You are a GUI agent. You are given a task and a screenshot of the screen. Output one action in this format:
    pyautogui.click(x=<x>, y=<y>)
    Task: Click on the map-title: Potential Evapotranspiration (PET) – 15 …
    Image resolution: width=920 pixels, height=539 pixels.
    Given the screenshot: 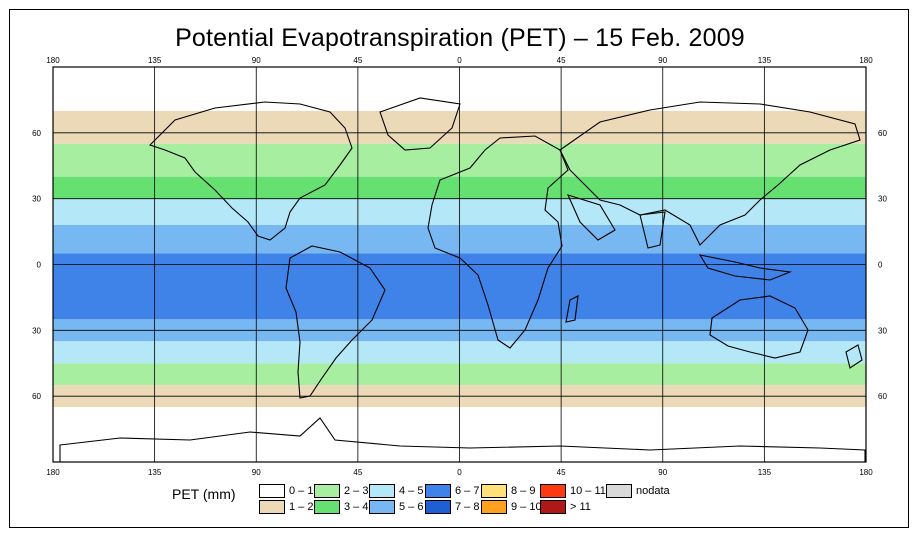 What is the action you would take?
    pyautogui.click(x=460, y=38)
    